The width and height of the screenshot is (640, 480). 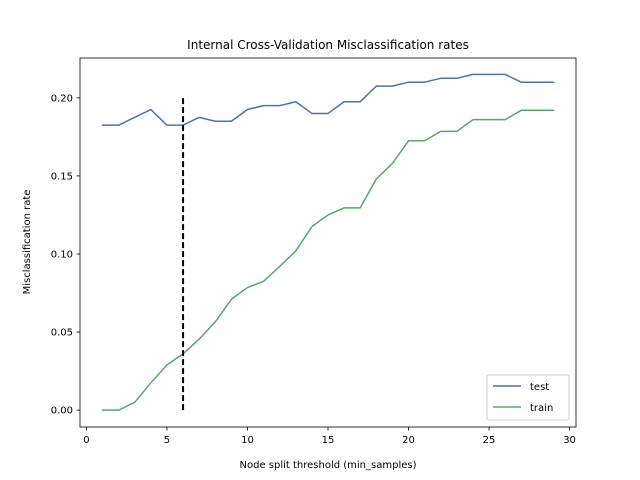 I want to click on x-axis-title: Node split threshold (min_samples), so click(x=328, y=465).